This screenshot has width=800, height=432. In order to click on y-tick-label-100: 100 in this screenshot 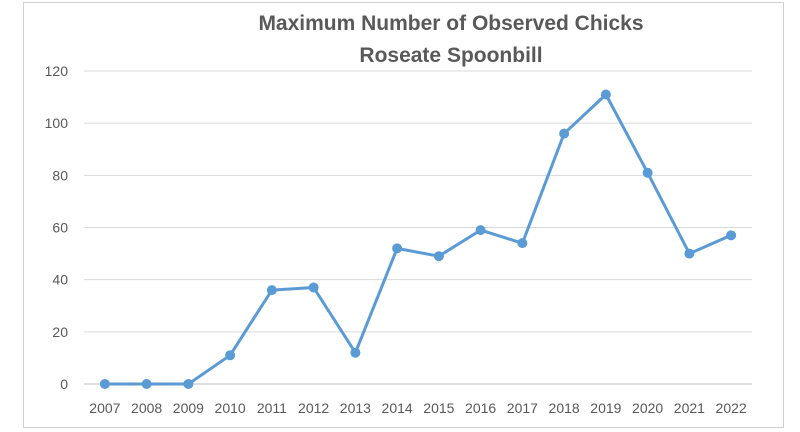, I will do `click(57, 123)`.